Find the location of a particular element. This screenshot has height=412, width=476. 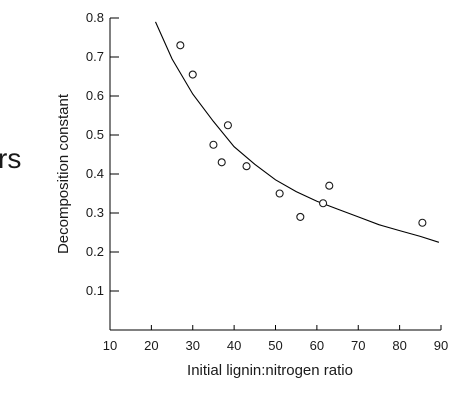

x-tick-label: 90 is located at coordinates (441, 345).